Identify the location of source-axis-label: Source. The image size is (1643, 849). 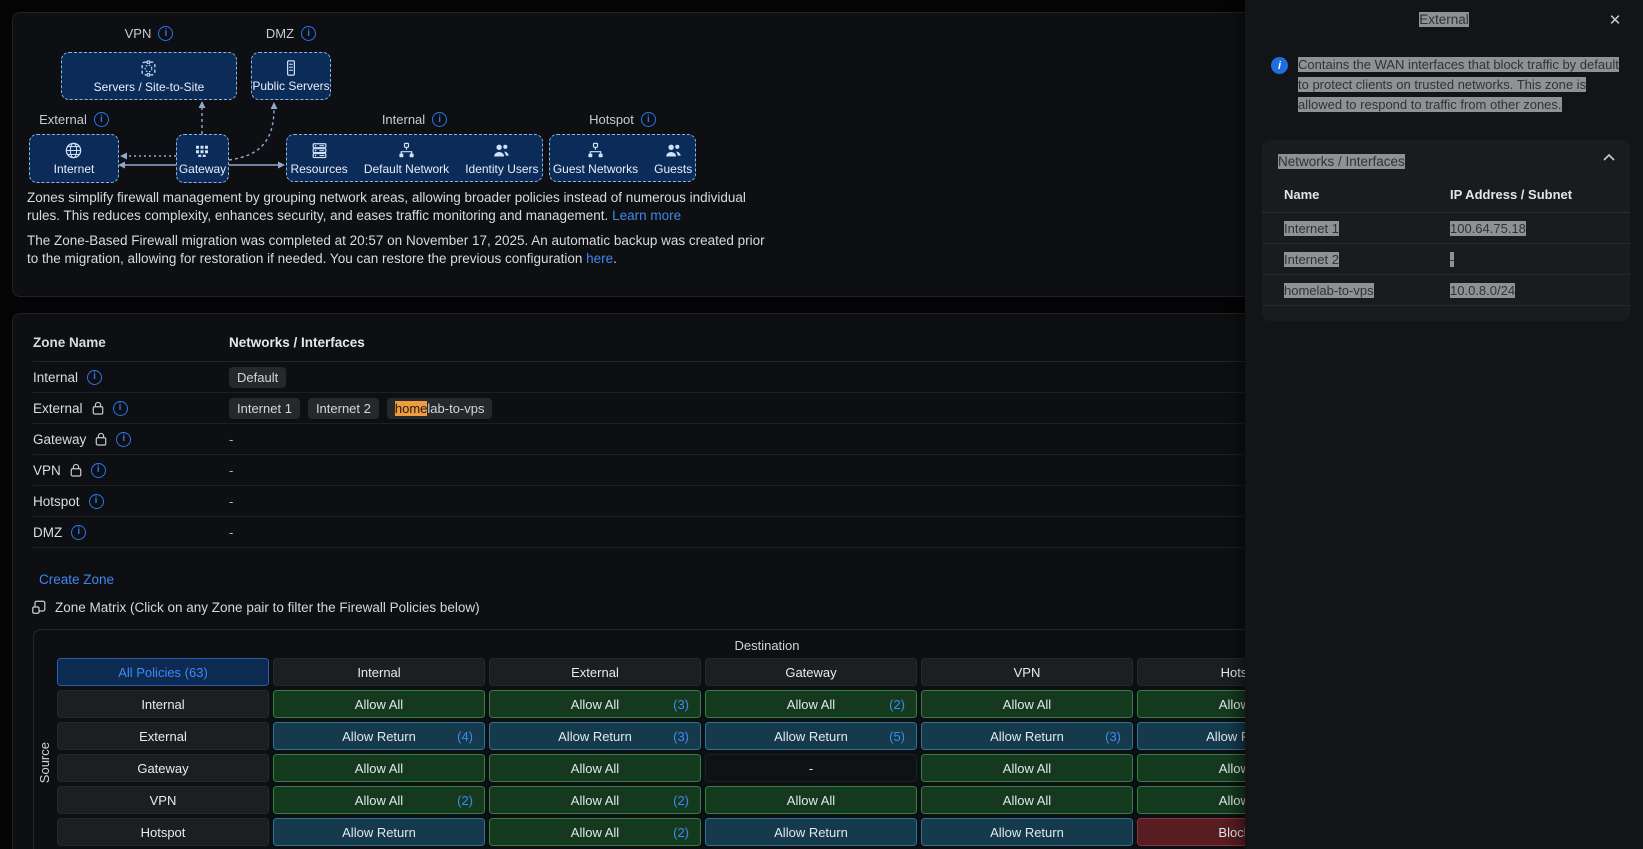
(44, 763).